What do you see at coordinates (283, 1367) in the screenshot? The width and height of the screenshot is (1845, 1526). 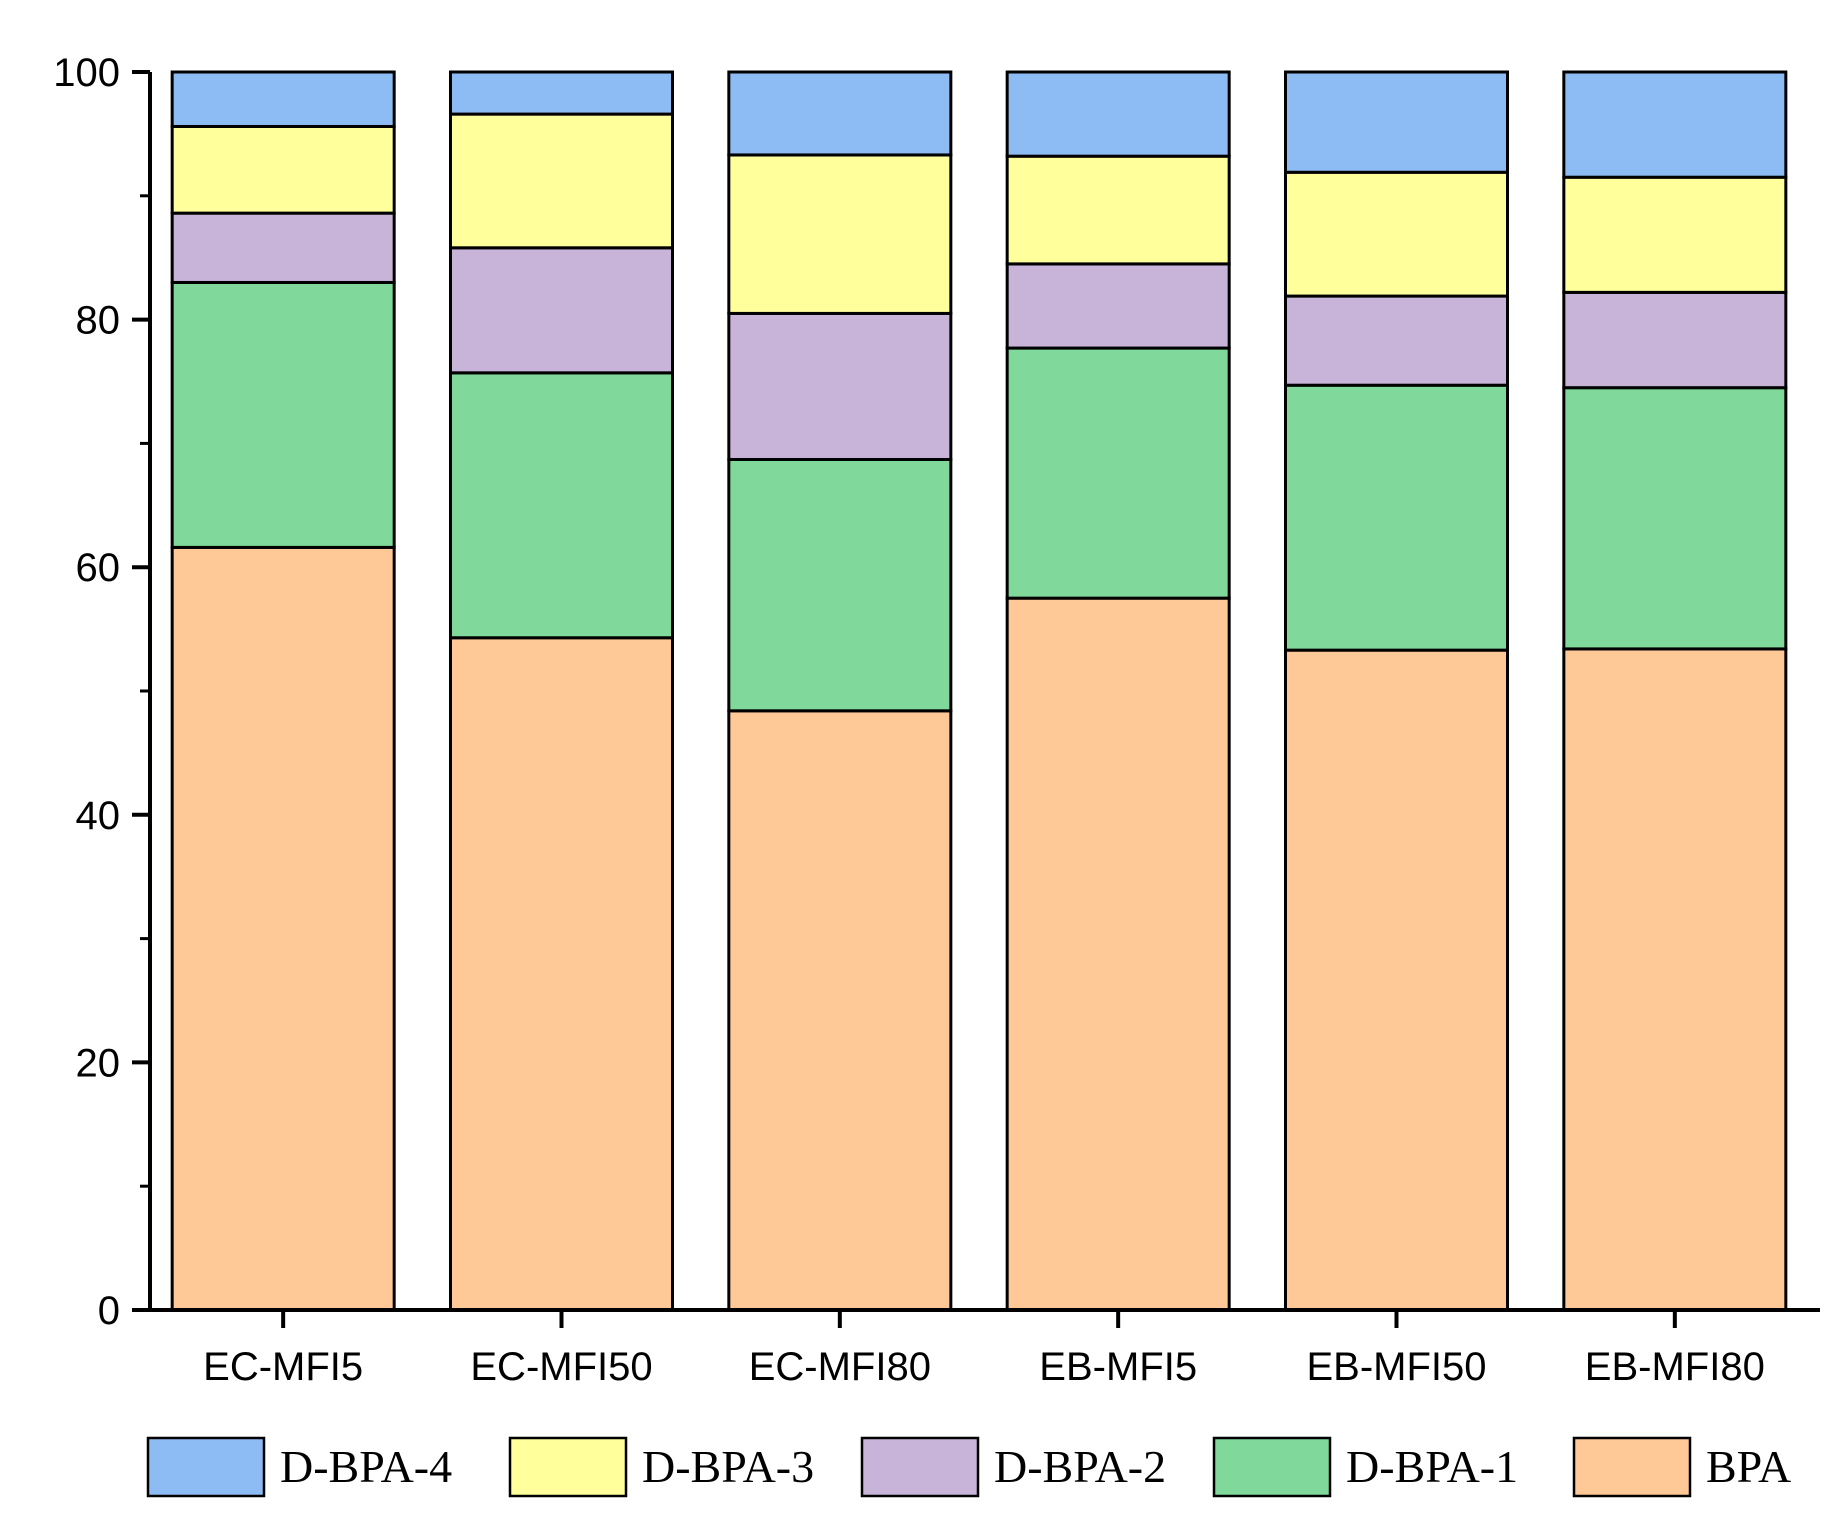 I see `x-tick-label-ec-mfi5: EC-MFI5` at bounding box center [283, 1367].